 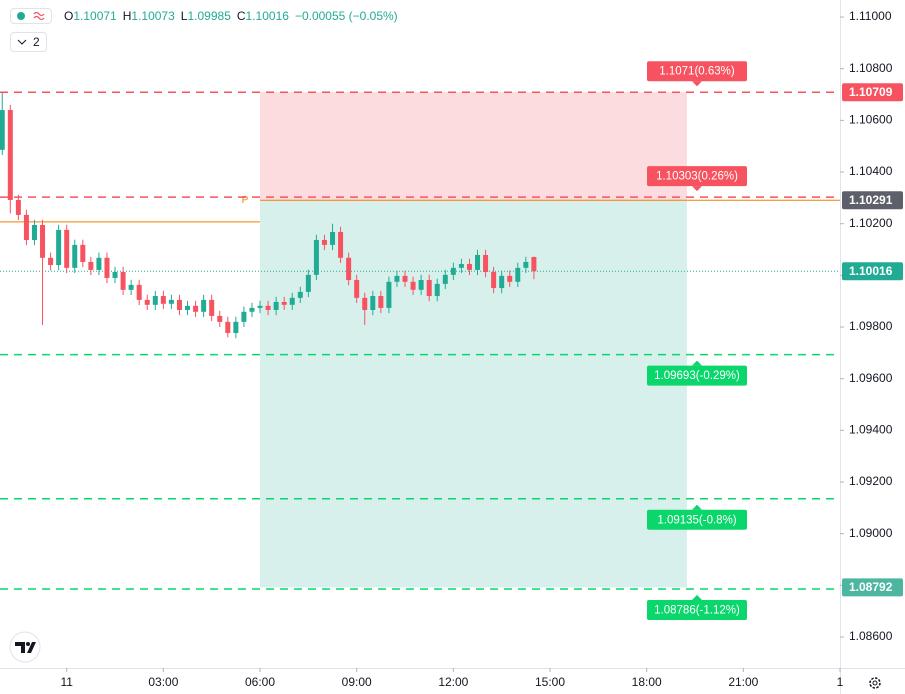 I want to click on change: −0.00055 (−0.05%), so click(x=346, y=16).